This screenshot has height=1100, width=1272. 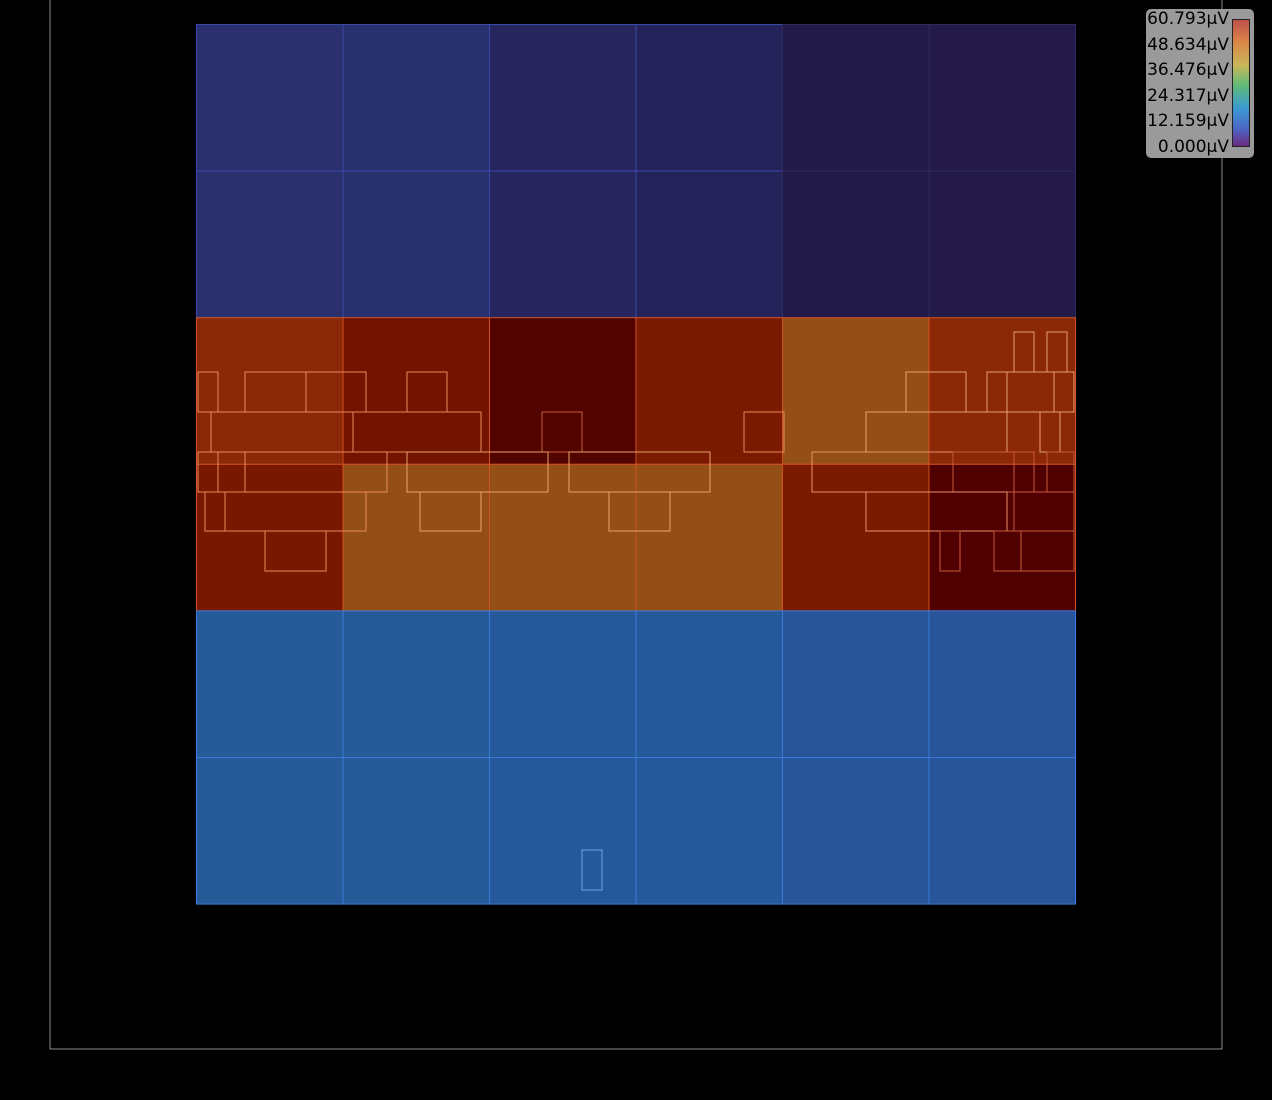 What do you see at coordinates (1188, 45) in the screenshot?
I see `legend-tick-label: 48.634µV` at bounding box center [1188, 45].